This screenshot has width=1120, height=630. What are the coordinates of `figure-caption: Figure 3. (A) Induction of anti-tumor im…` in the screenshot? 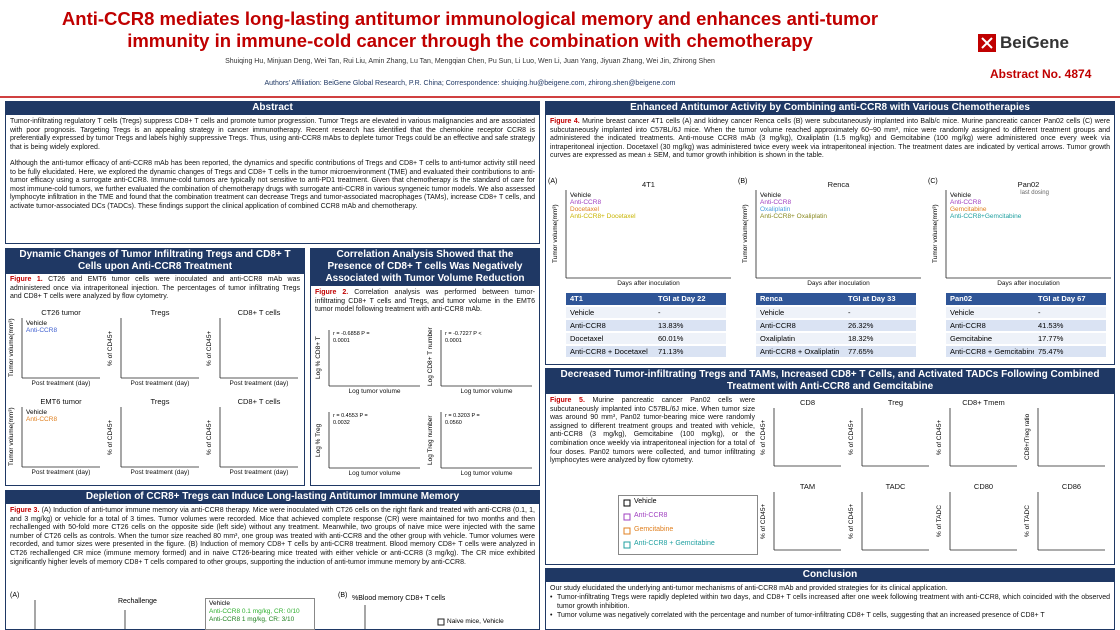 It's located at (272, 537).